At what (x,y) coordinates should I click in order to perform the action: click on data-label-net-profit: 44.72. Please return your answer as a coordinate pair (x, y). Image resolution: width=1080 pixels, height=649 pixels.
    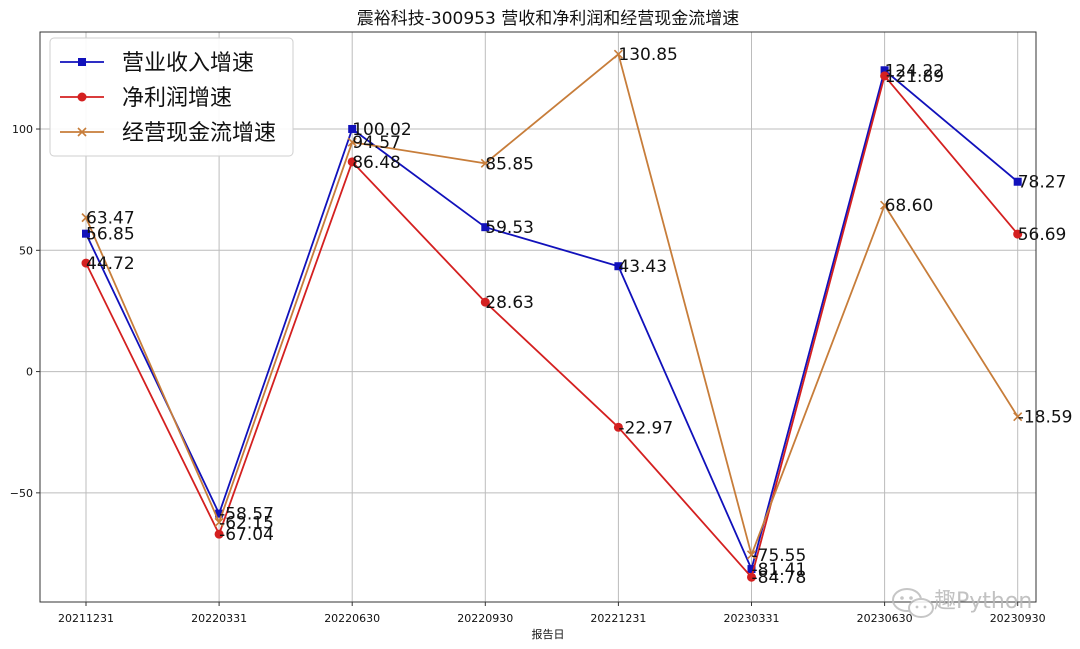
    Looking at the image, I should click on (110, 264).